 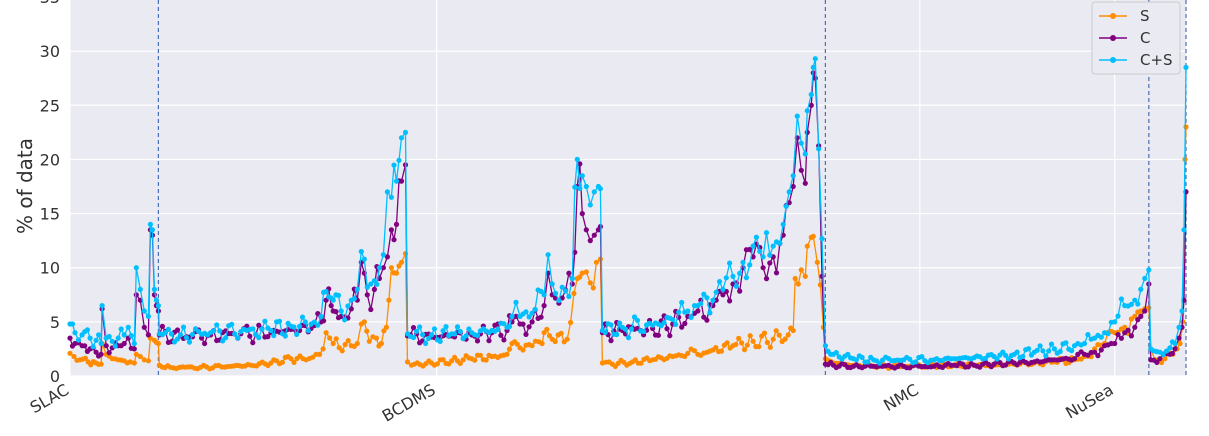 What do you see at coordinates (1089, 401) in the screenshot?
I see `x-tick-label: NuSea` at bounding box center [1089, 401].